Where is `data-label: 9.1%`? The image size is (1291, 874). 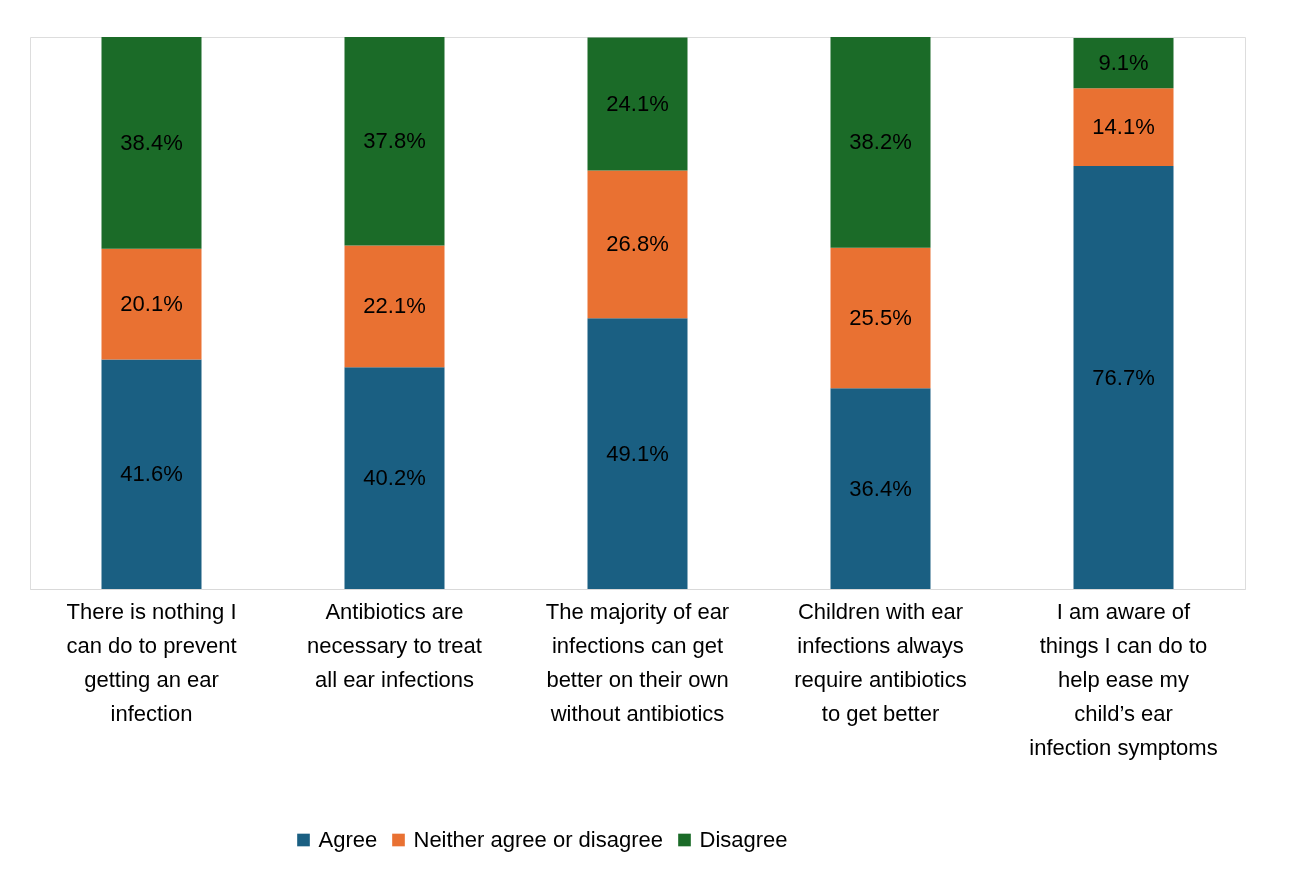 data-label: 9.1% is located at coordinates (1123, 63).